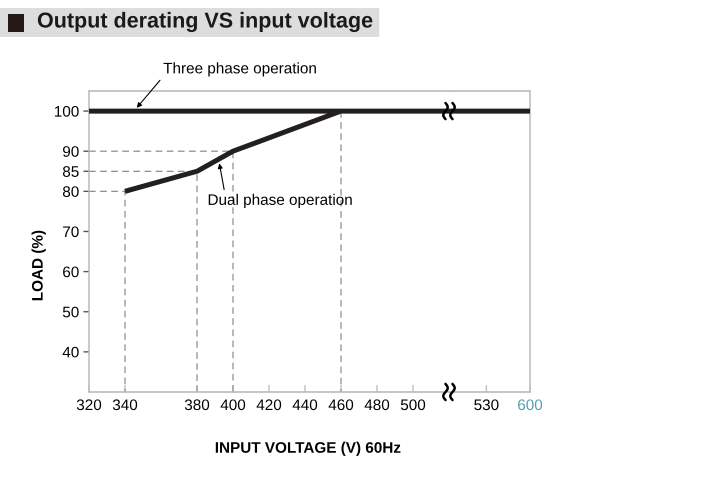 This screenshot has height=483, width=713. What do you see at coordinates (341, 404) in the screenshot?
I see `x-tick-label: 460` at bounding box center [341, 404].